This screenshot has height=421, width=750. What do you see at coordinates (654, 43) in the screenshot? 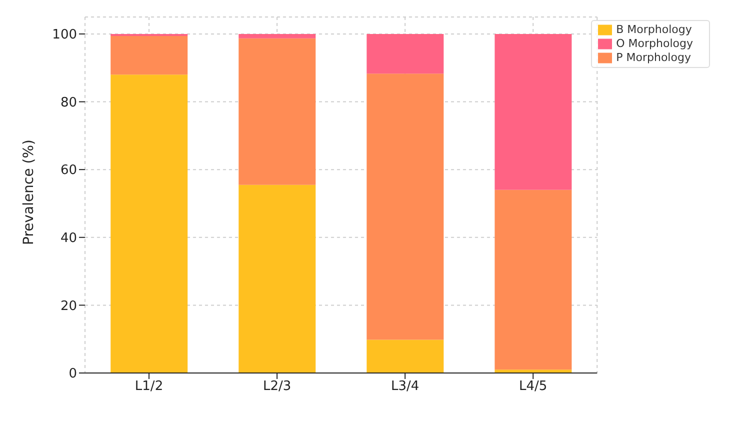
I see `legend-label: O Morphology` at bounding box center [654, 43].